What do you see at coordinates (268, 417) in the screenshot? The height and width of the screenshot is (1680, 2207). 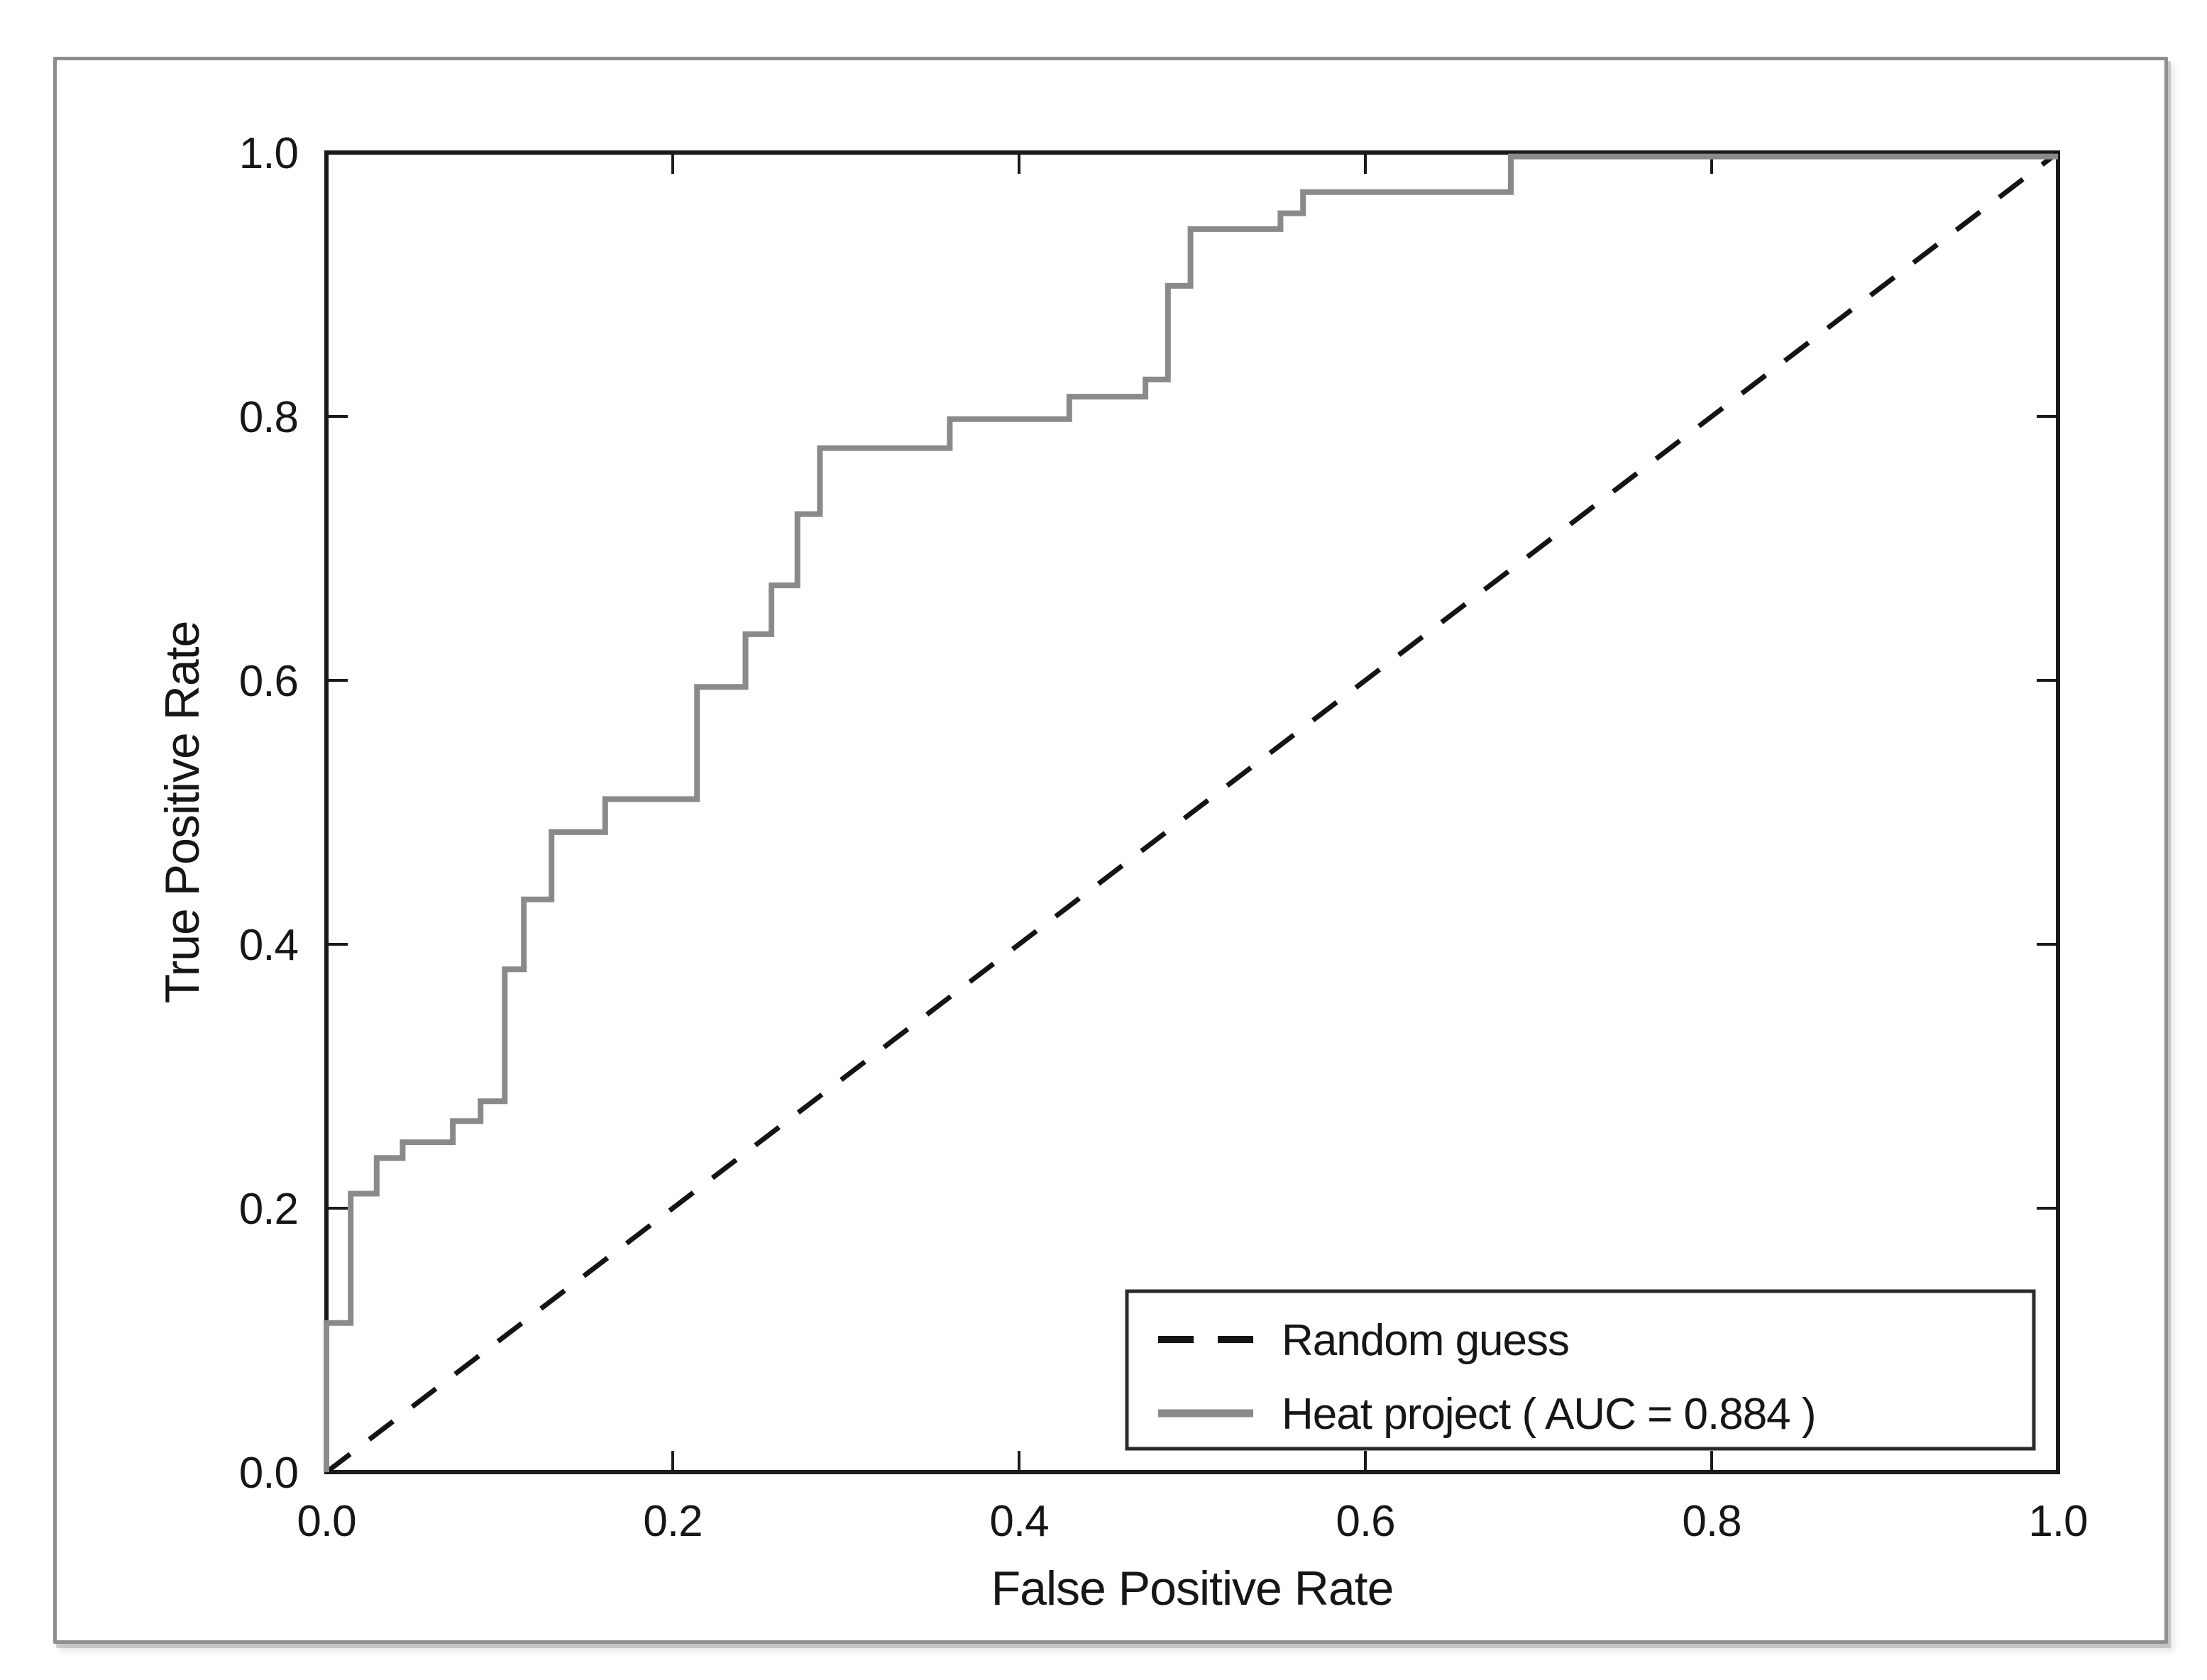 I see `y-tick-label: 0.8` at bounding box center [268, 417].